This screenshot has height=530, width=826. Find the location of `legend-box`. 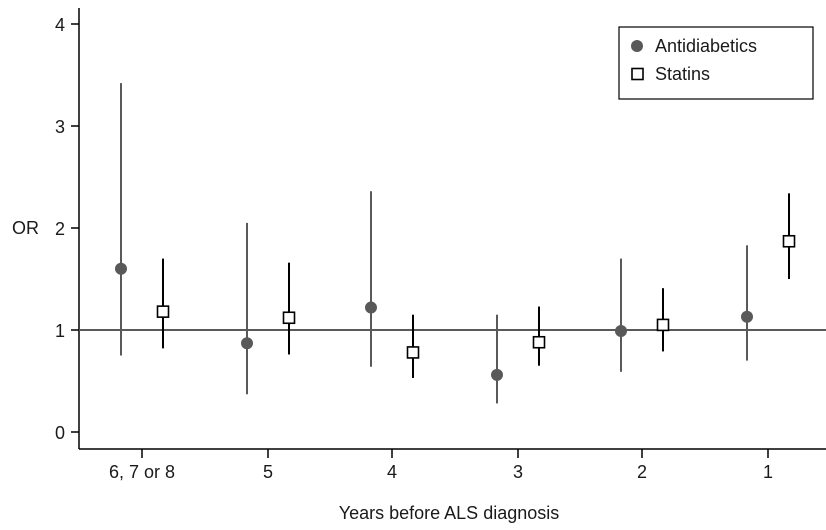

legend-box is located at coordinates (716, 63).